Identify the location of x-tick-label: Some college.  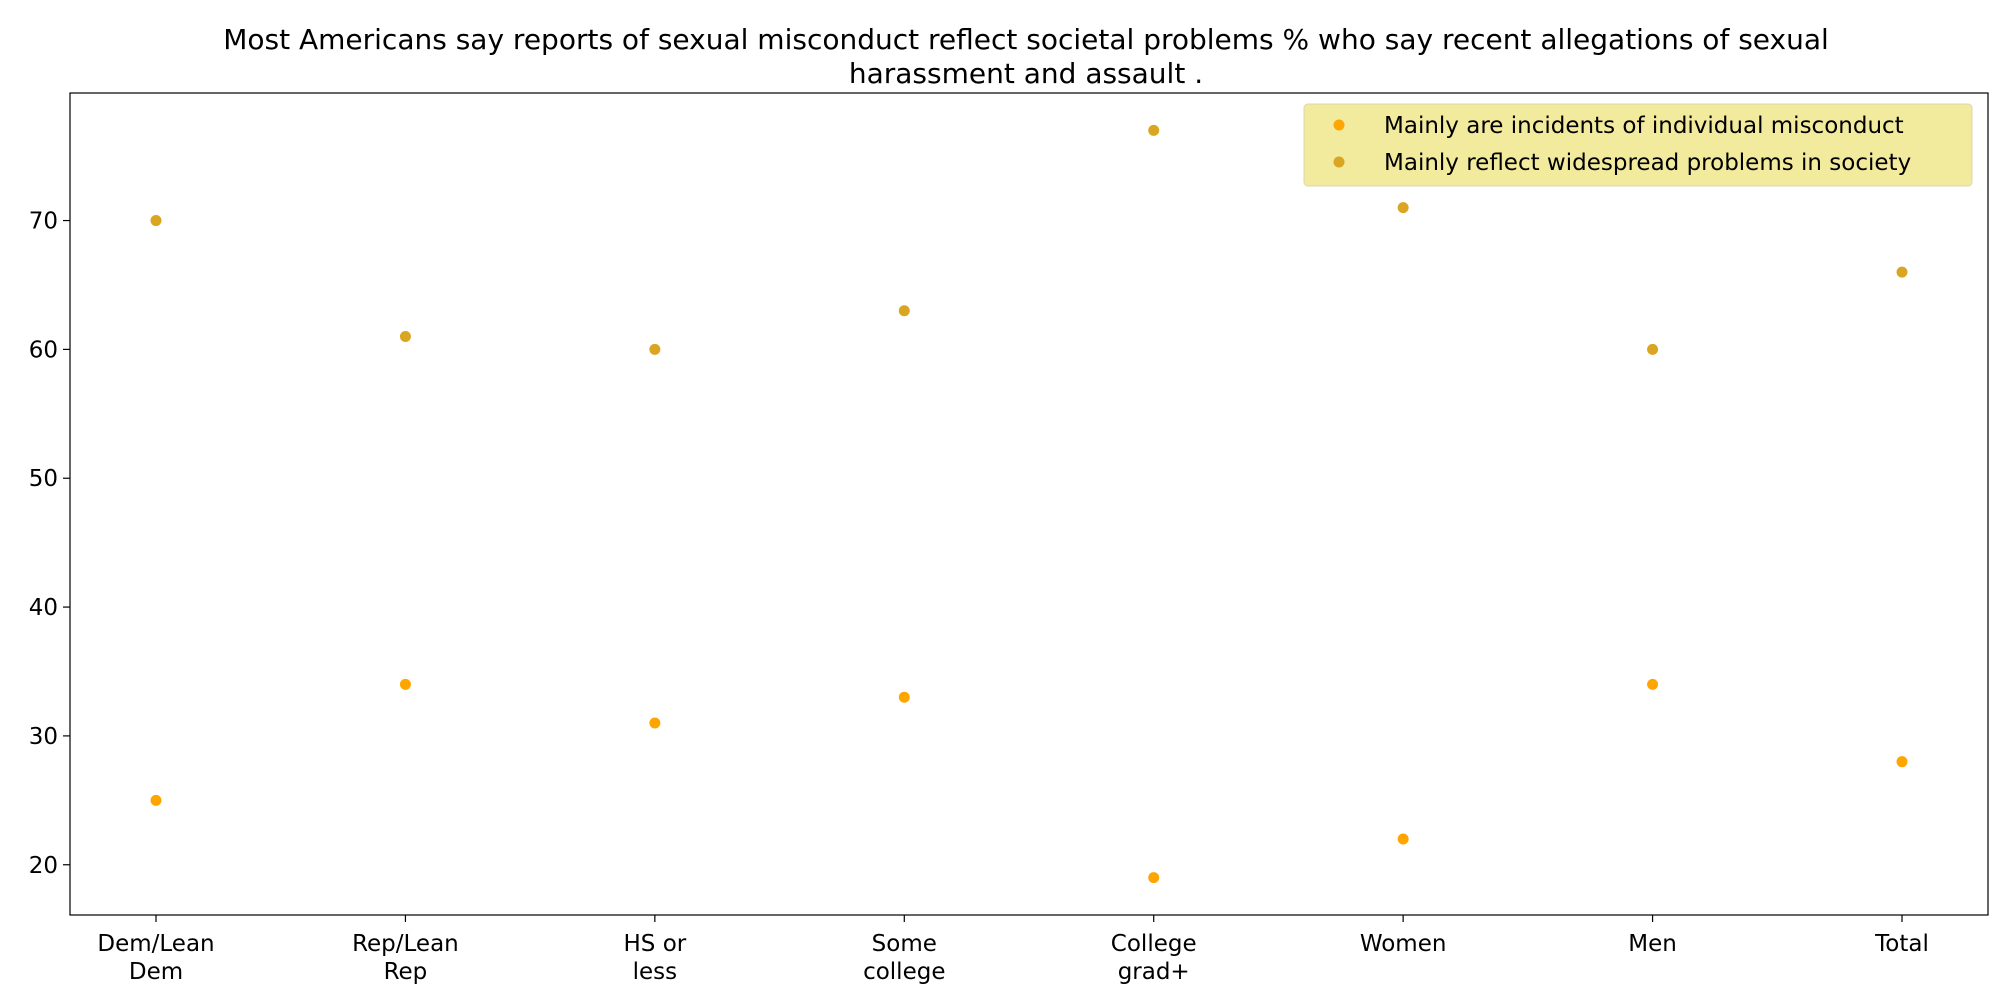
(904, 958).